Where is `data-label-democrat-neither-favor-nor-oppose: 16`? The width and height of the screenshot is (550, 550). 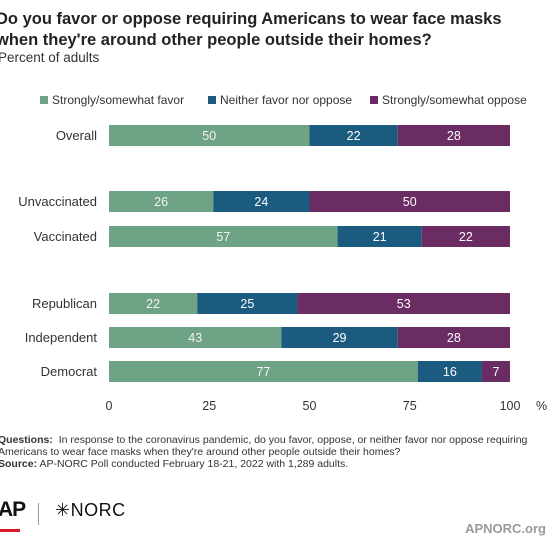 data-label-democrat-neither-favor-nor-oppose: 16 is located at coordinates (450, 372).